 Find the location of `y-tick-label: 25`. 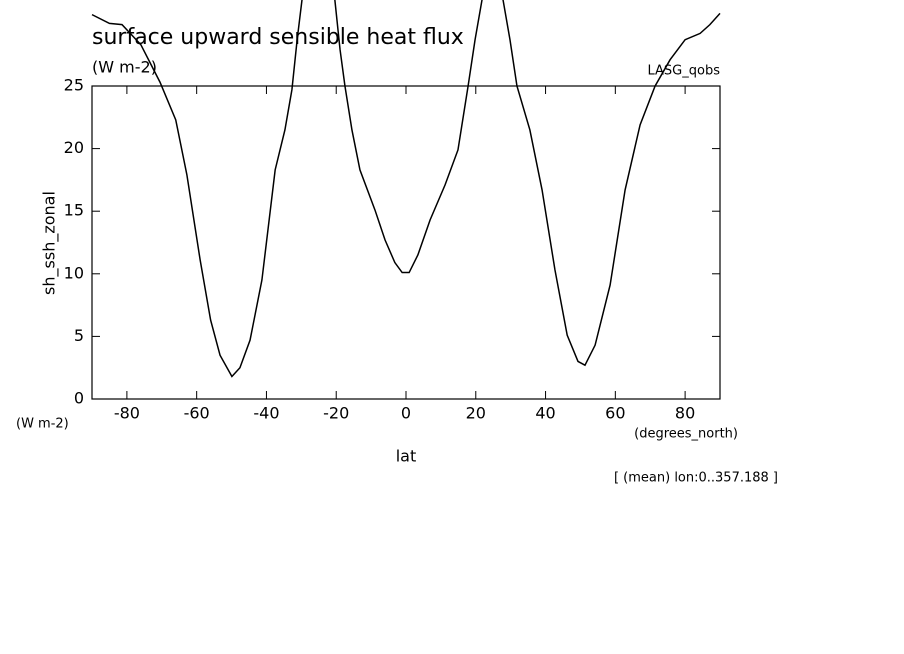

y-tick-label: 25 is located at coordinates (74, 85).